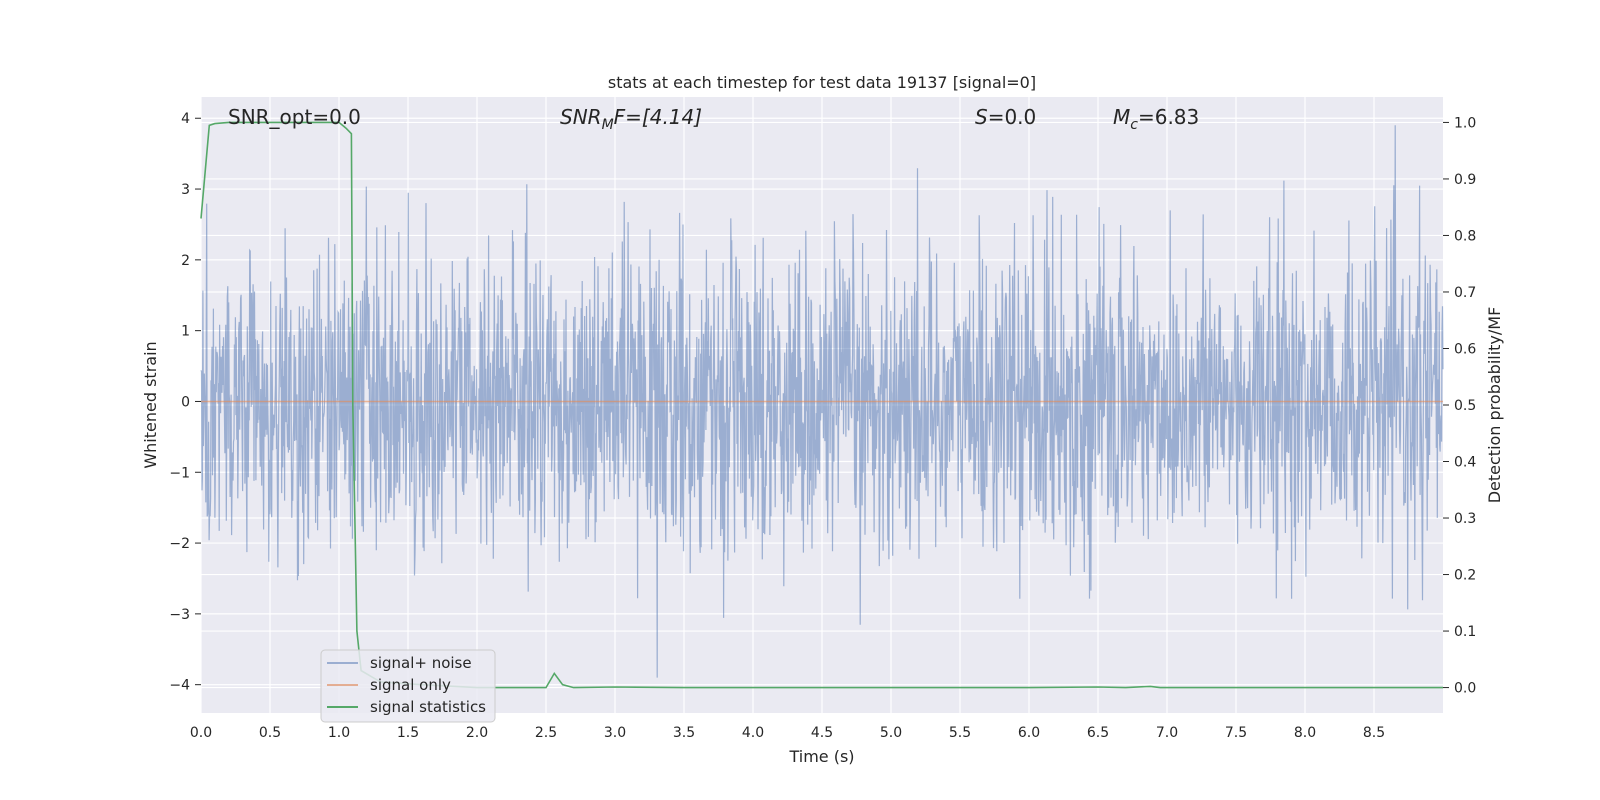 The width and height of the screenshot is (1600, 800). I want to click on y-tick-label-right: 0.7, so click(1465, 293).